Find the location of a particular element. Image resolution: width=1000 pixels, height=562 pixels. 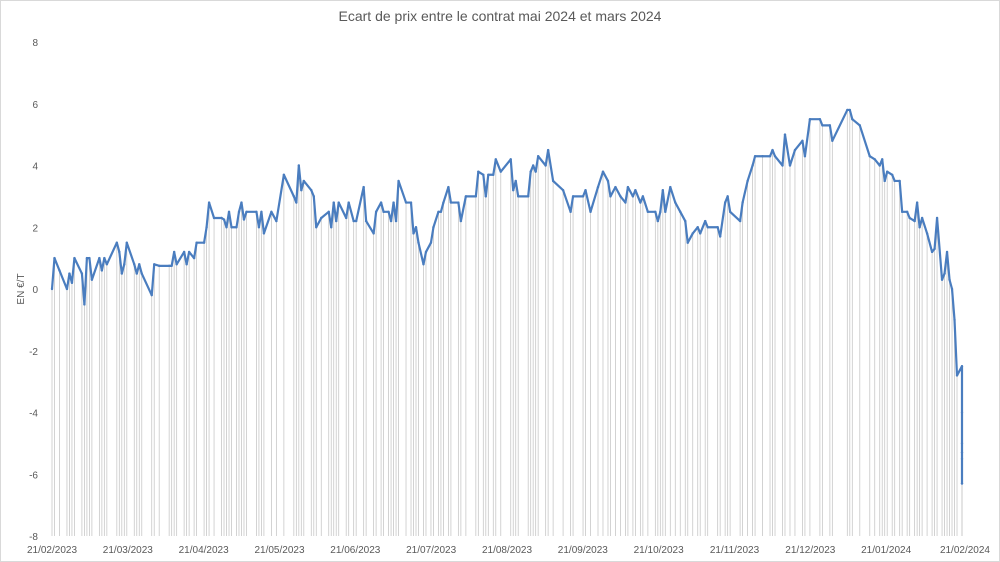

y-tick-label: -8 is located at coordinates (33, 537).